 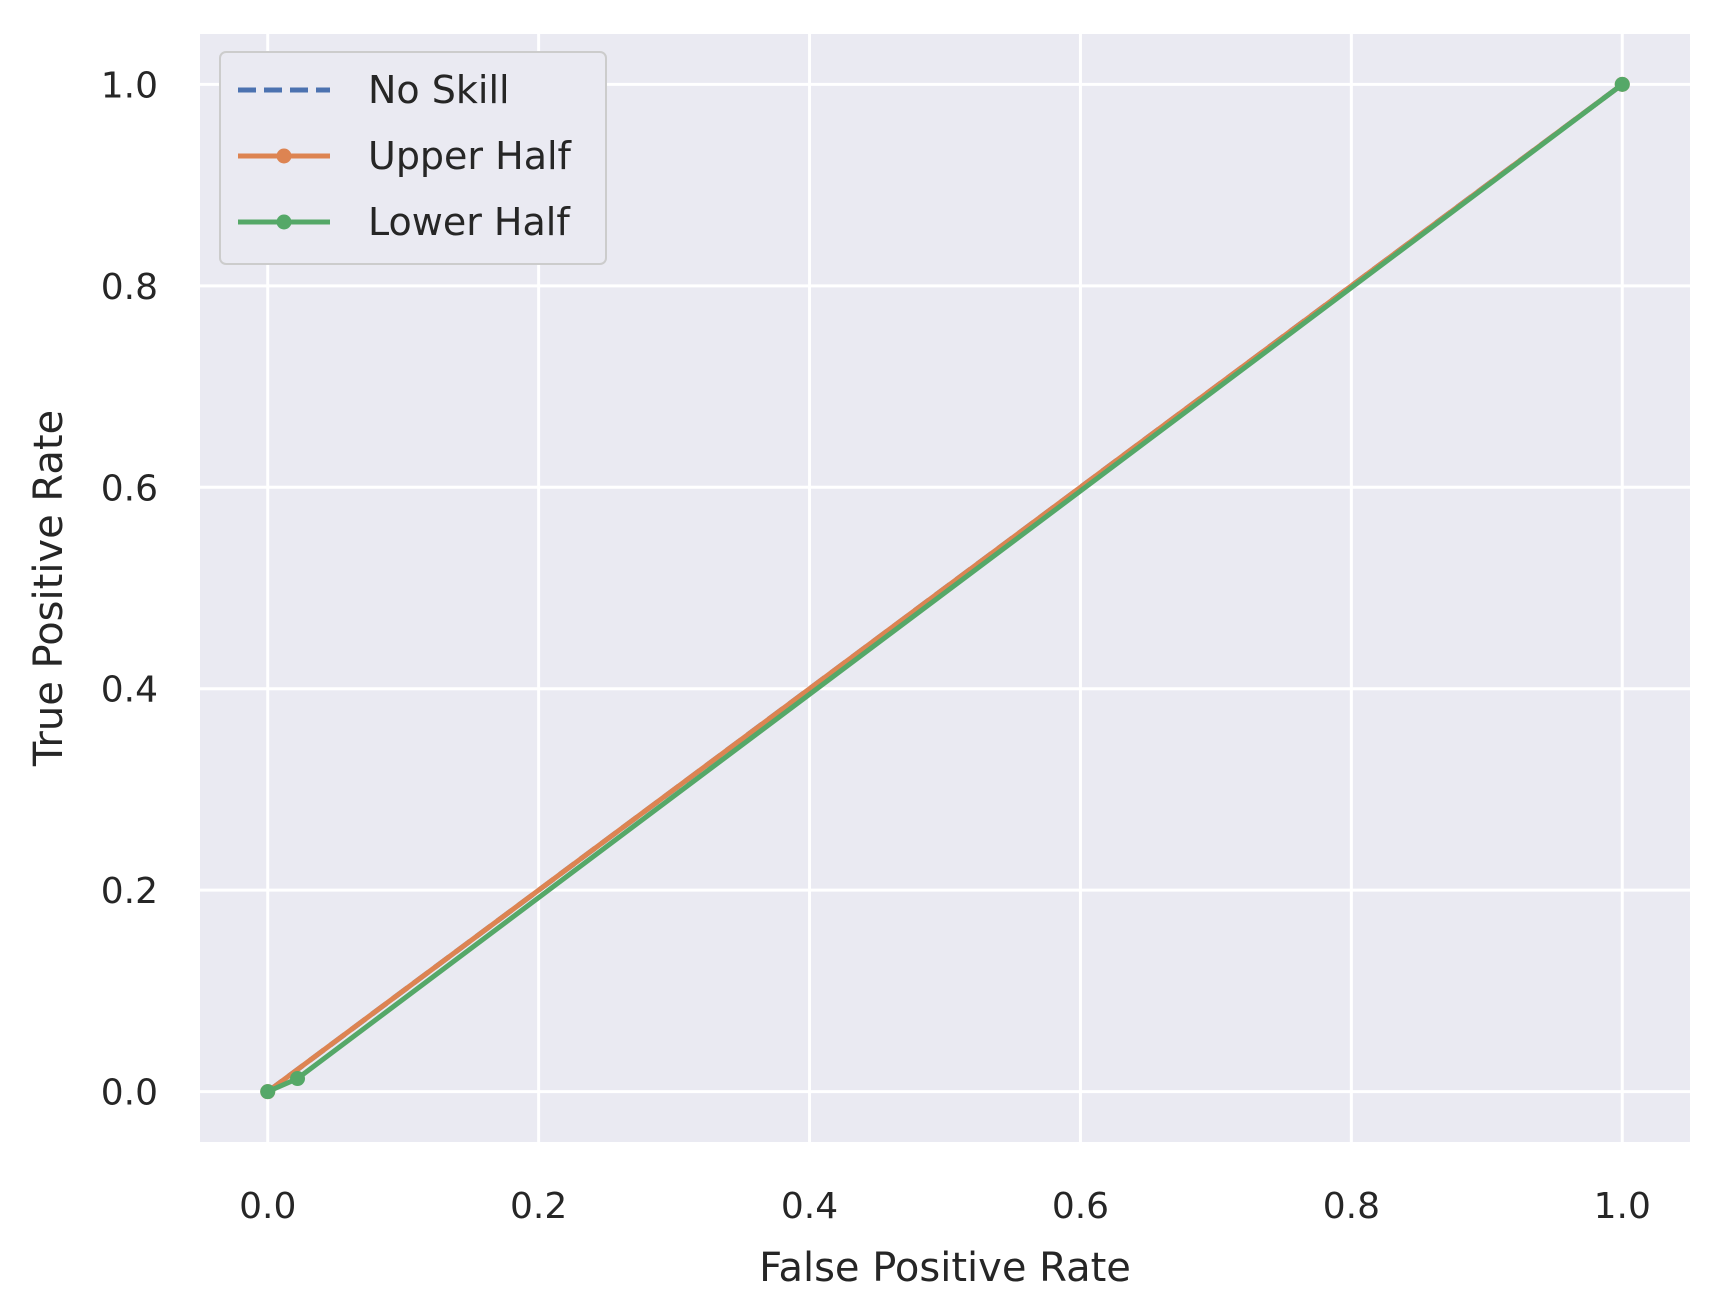 I want to click on y-tick-labels: 0.0 0.2 0.4 0.6 0.8 1.0, so click(x=129, y=589).